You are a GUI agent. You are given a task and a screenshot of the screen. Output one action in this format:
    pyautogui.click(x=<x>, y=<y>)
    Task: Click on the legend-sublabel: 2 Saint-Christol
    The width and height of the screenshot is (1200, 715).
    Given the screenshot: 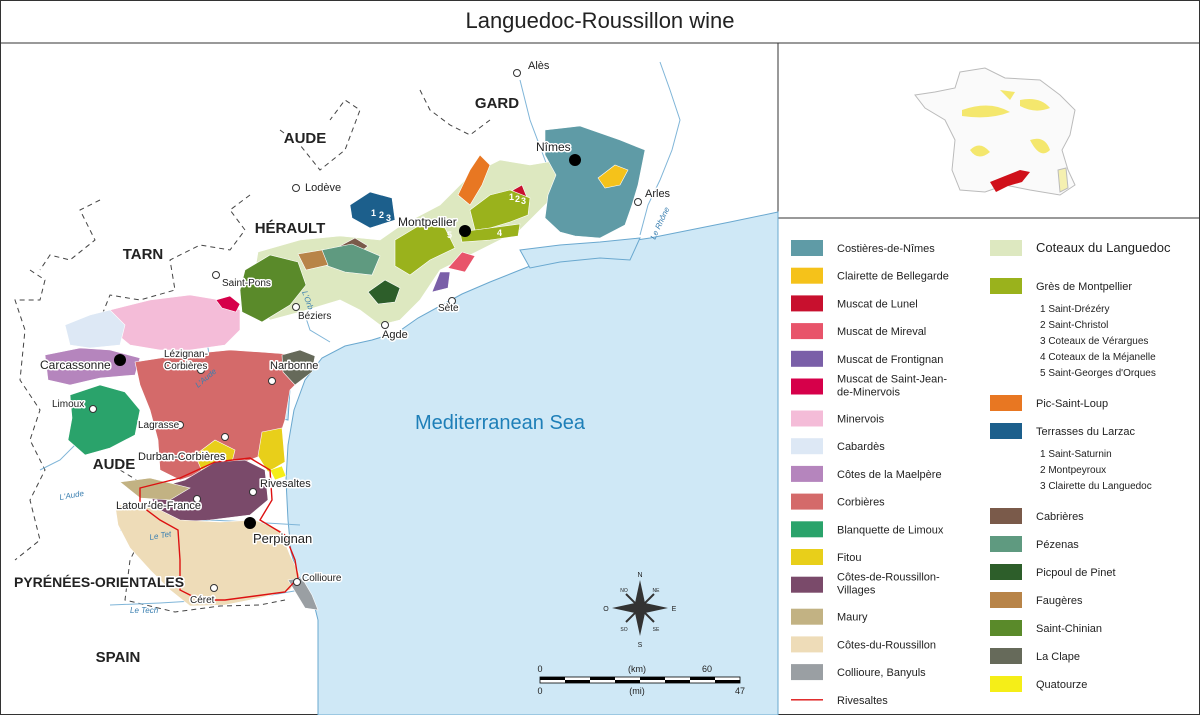 What is the action you would take?
    pyautogui.click(x=1074, y=325)
    